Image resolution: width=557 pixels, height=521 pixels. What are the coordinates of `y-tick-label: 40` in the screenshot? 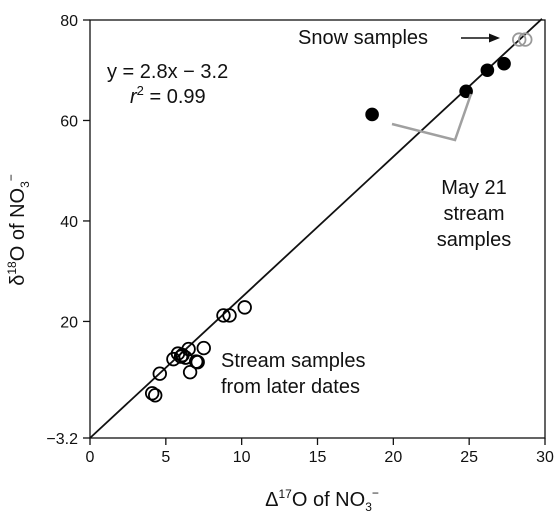 It's located at (69, 222).